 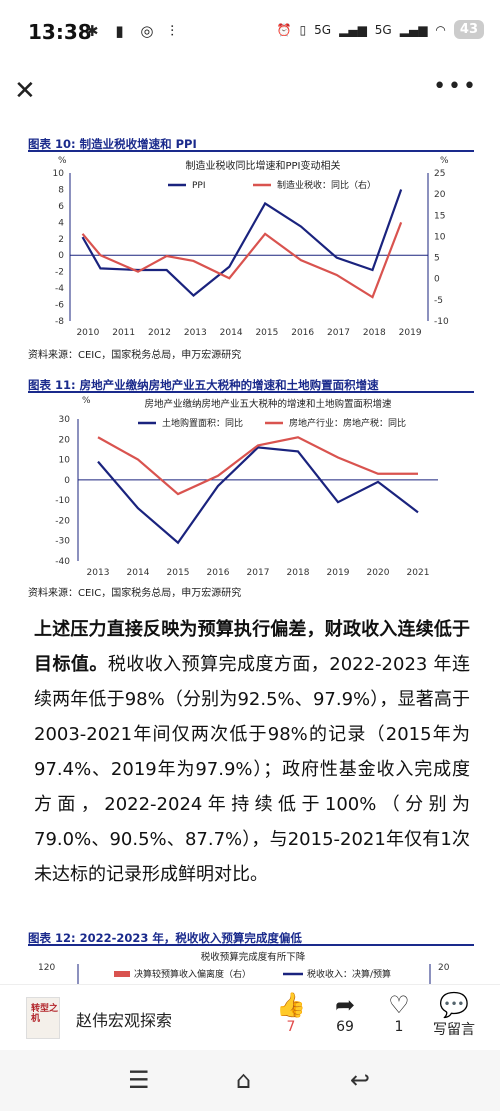 What do you see at coordinates (253, 957) in the screenshot?
I see `chart12-title: 税收预算完成度有所下降` at bounding box center [253, 957].